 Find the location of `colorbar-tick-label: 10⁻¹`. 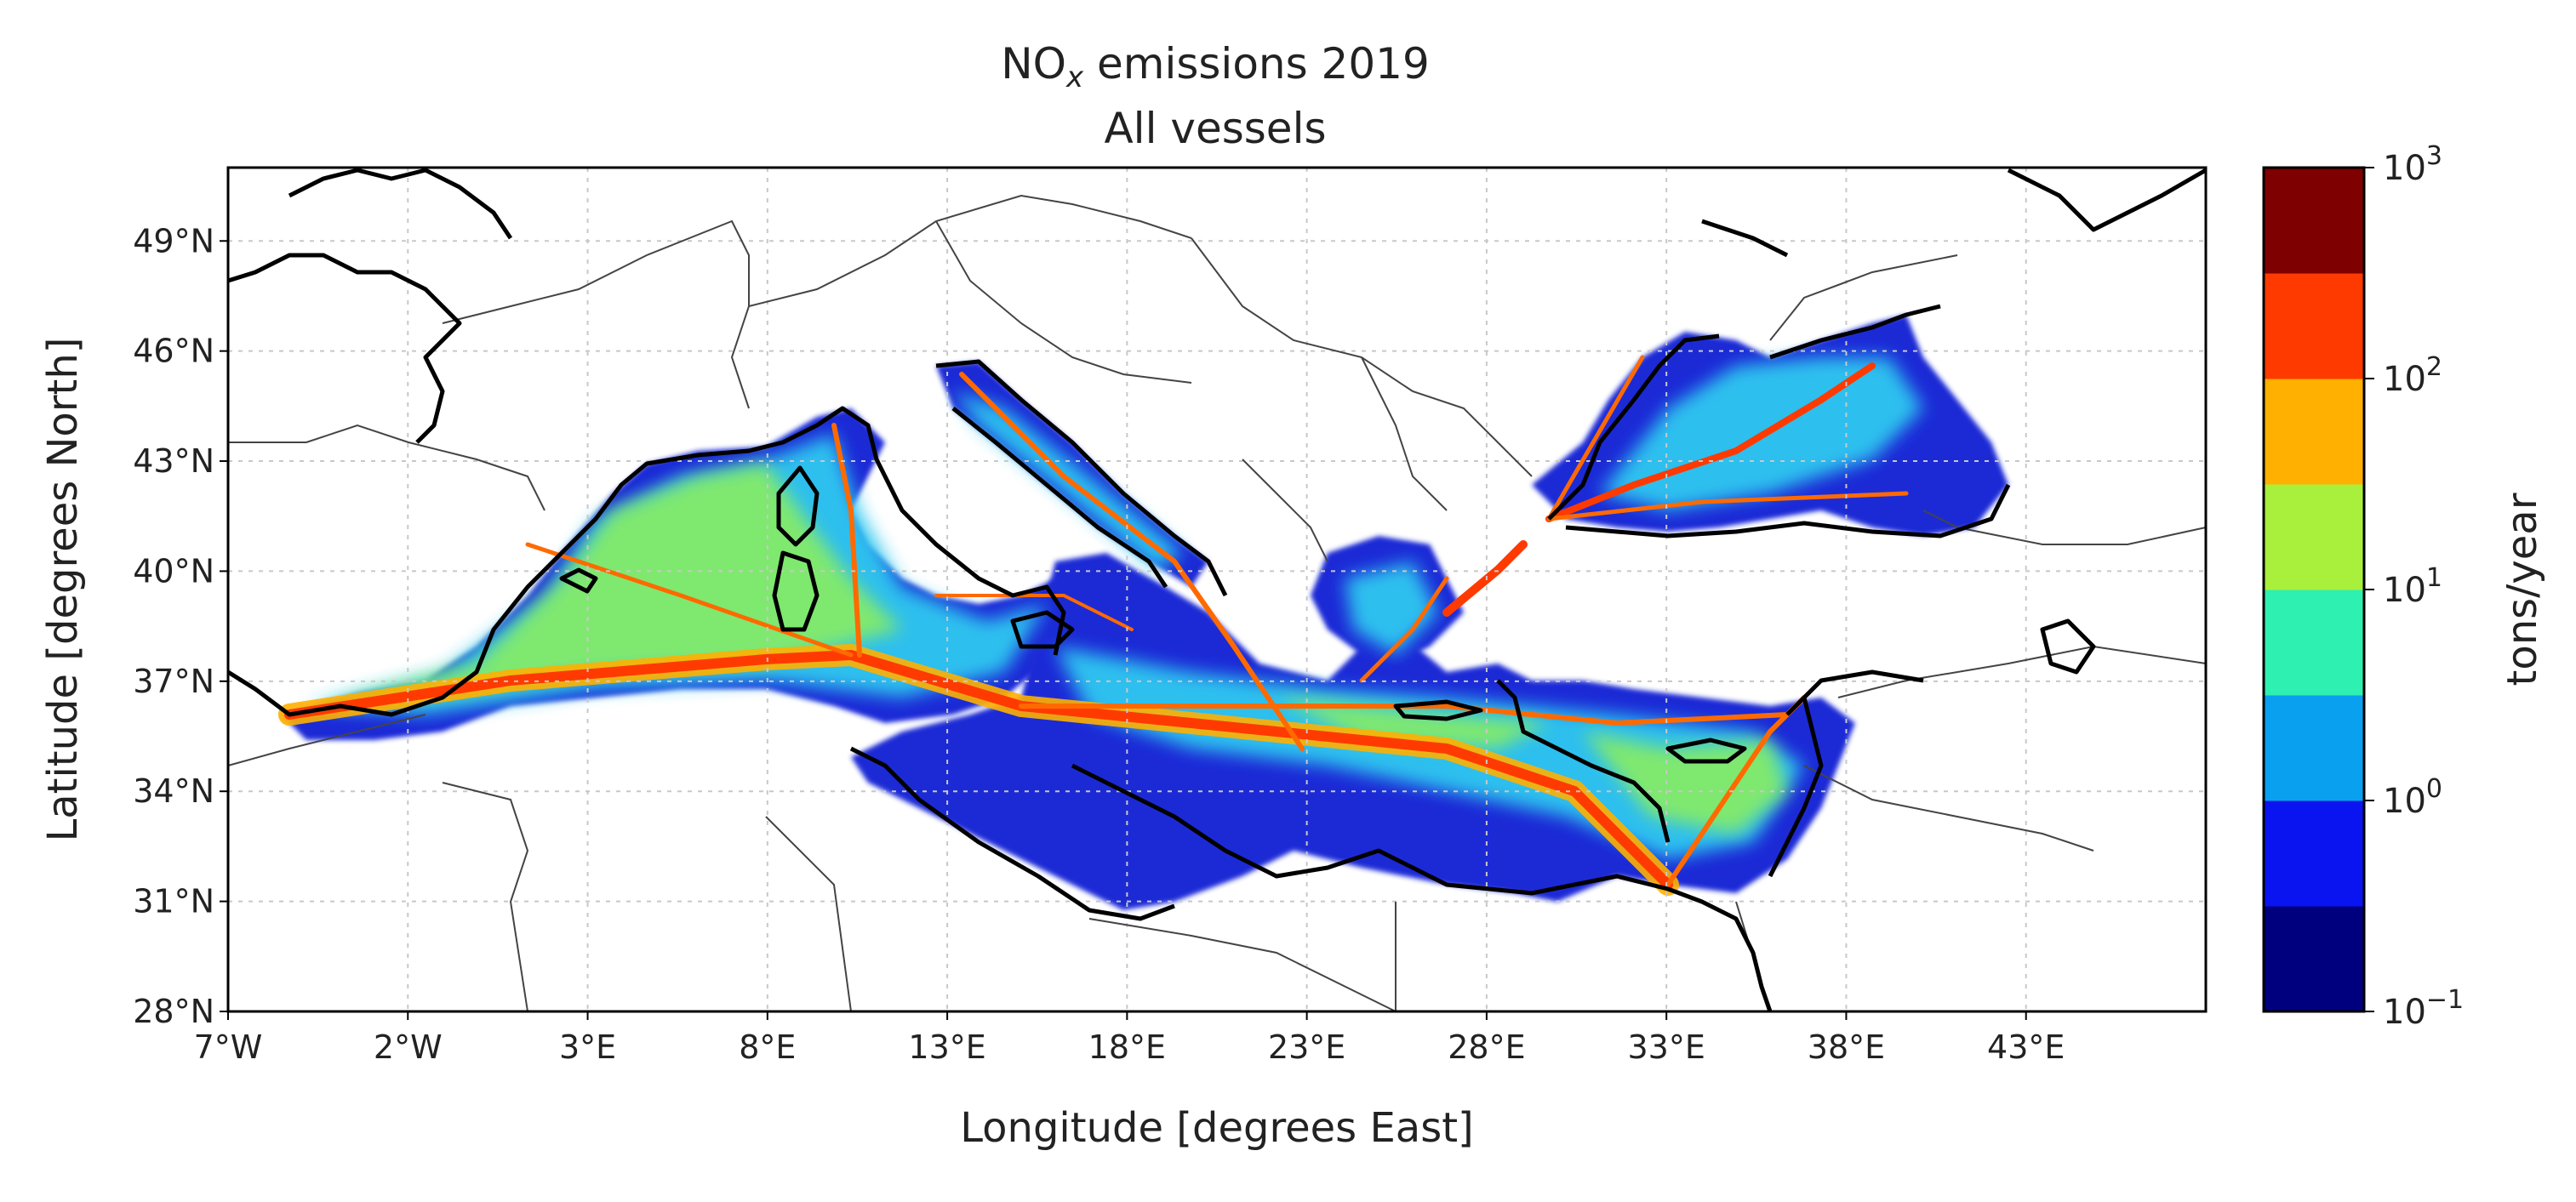

colorbar-tick-label: 10⁻¹ is located at coordinates (2423, 1009).